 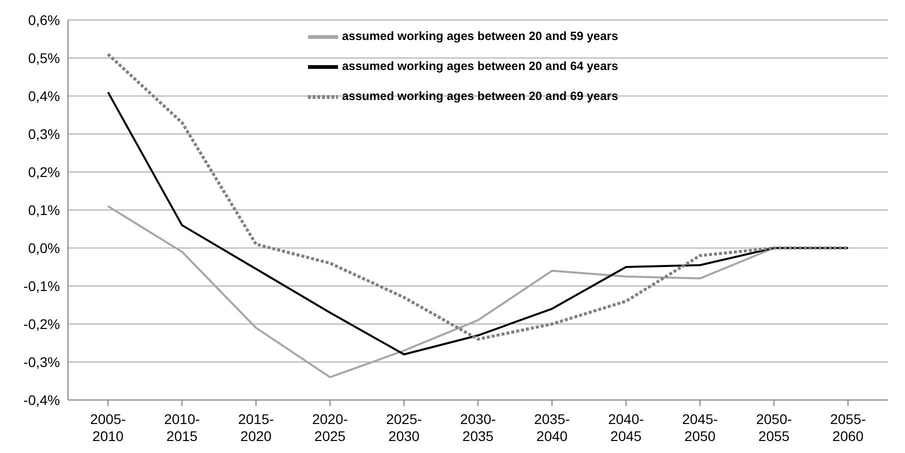 What do you see at coordinates (108, 427) in the screenshot?
I see `x-tick-label: 2005-2010` at bounding box center [108, 427].